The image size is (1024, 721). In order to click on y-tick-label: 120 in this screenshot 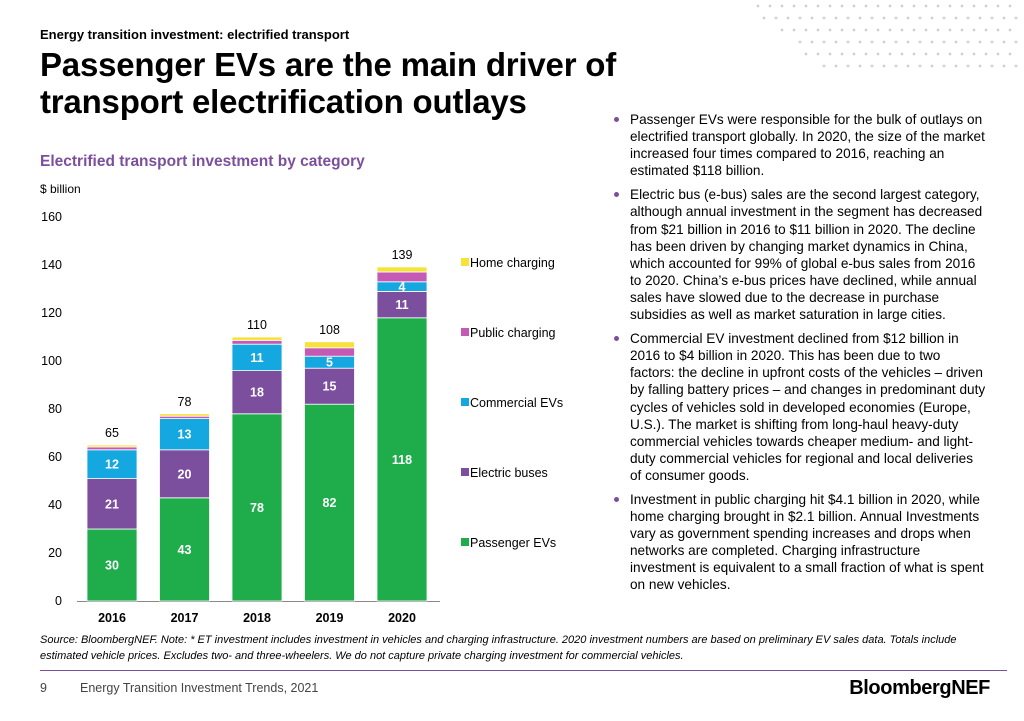, I will do `click(51, 313)`.